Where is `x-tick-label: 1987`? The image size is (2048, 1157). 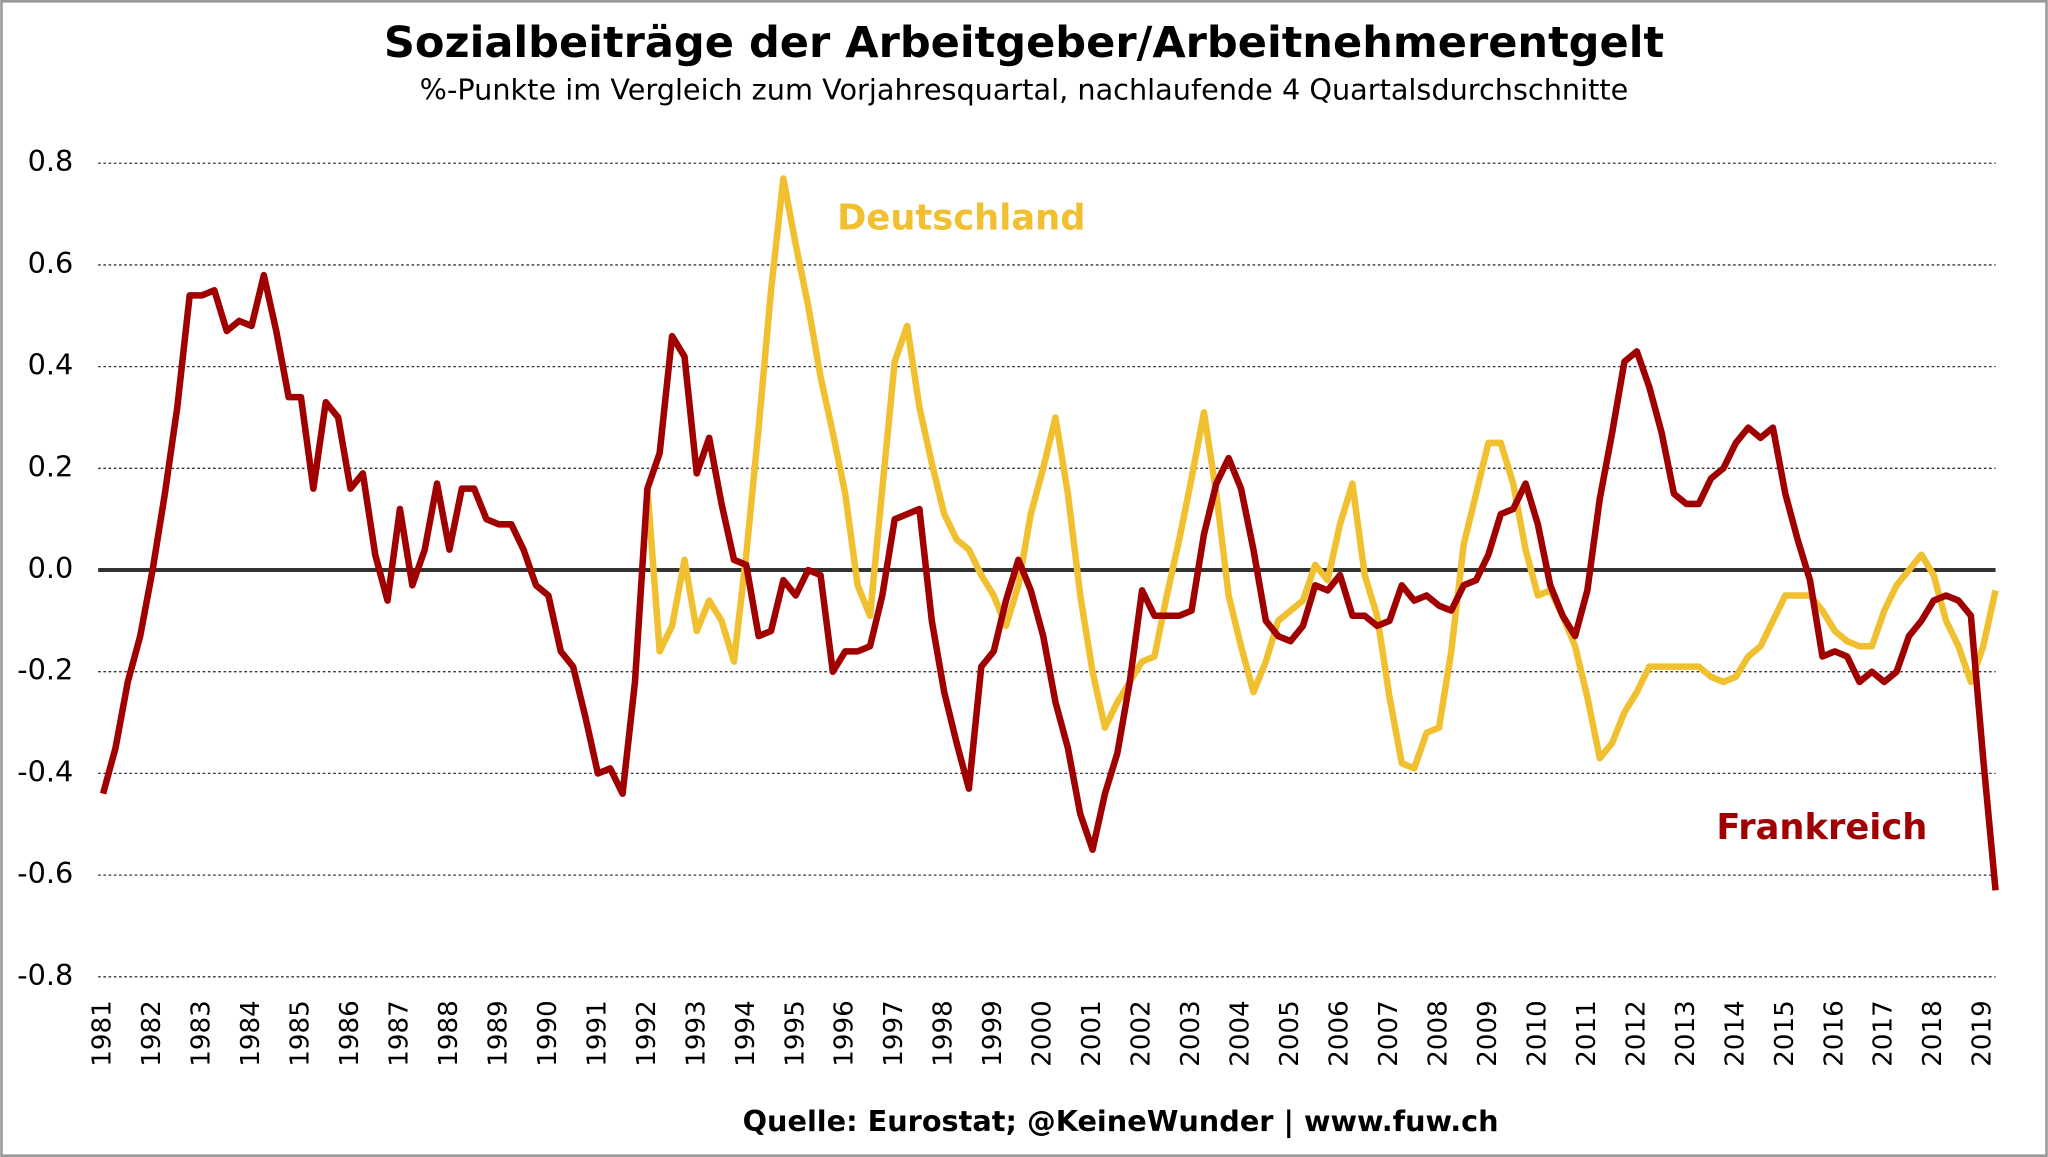 x-tick-label: 1987 is located at coordinates (399, 1033).